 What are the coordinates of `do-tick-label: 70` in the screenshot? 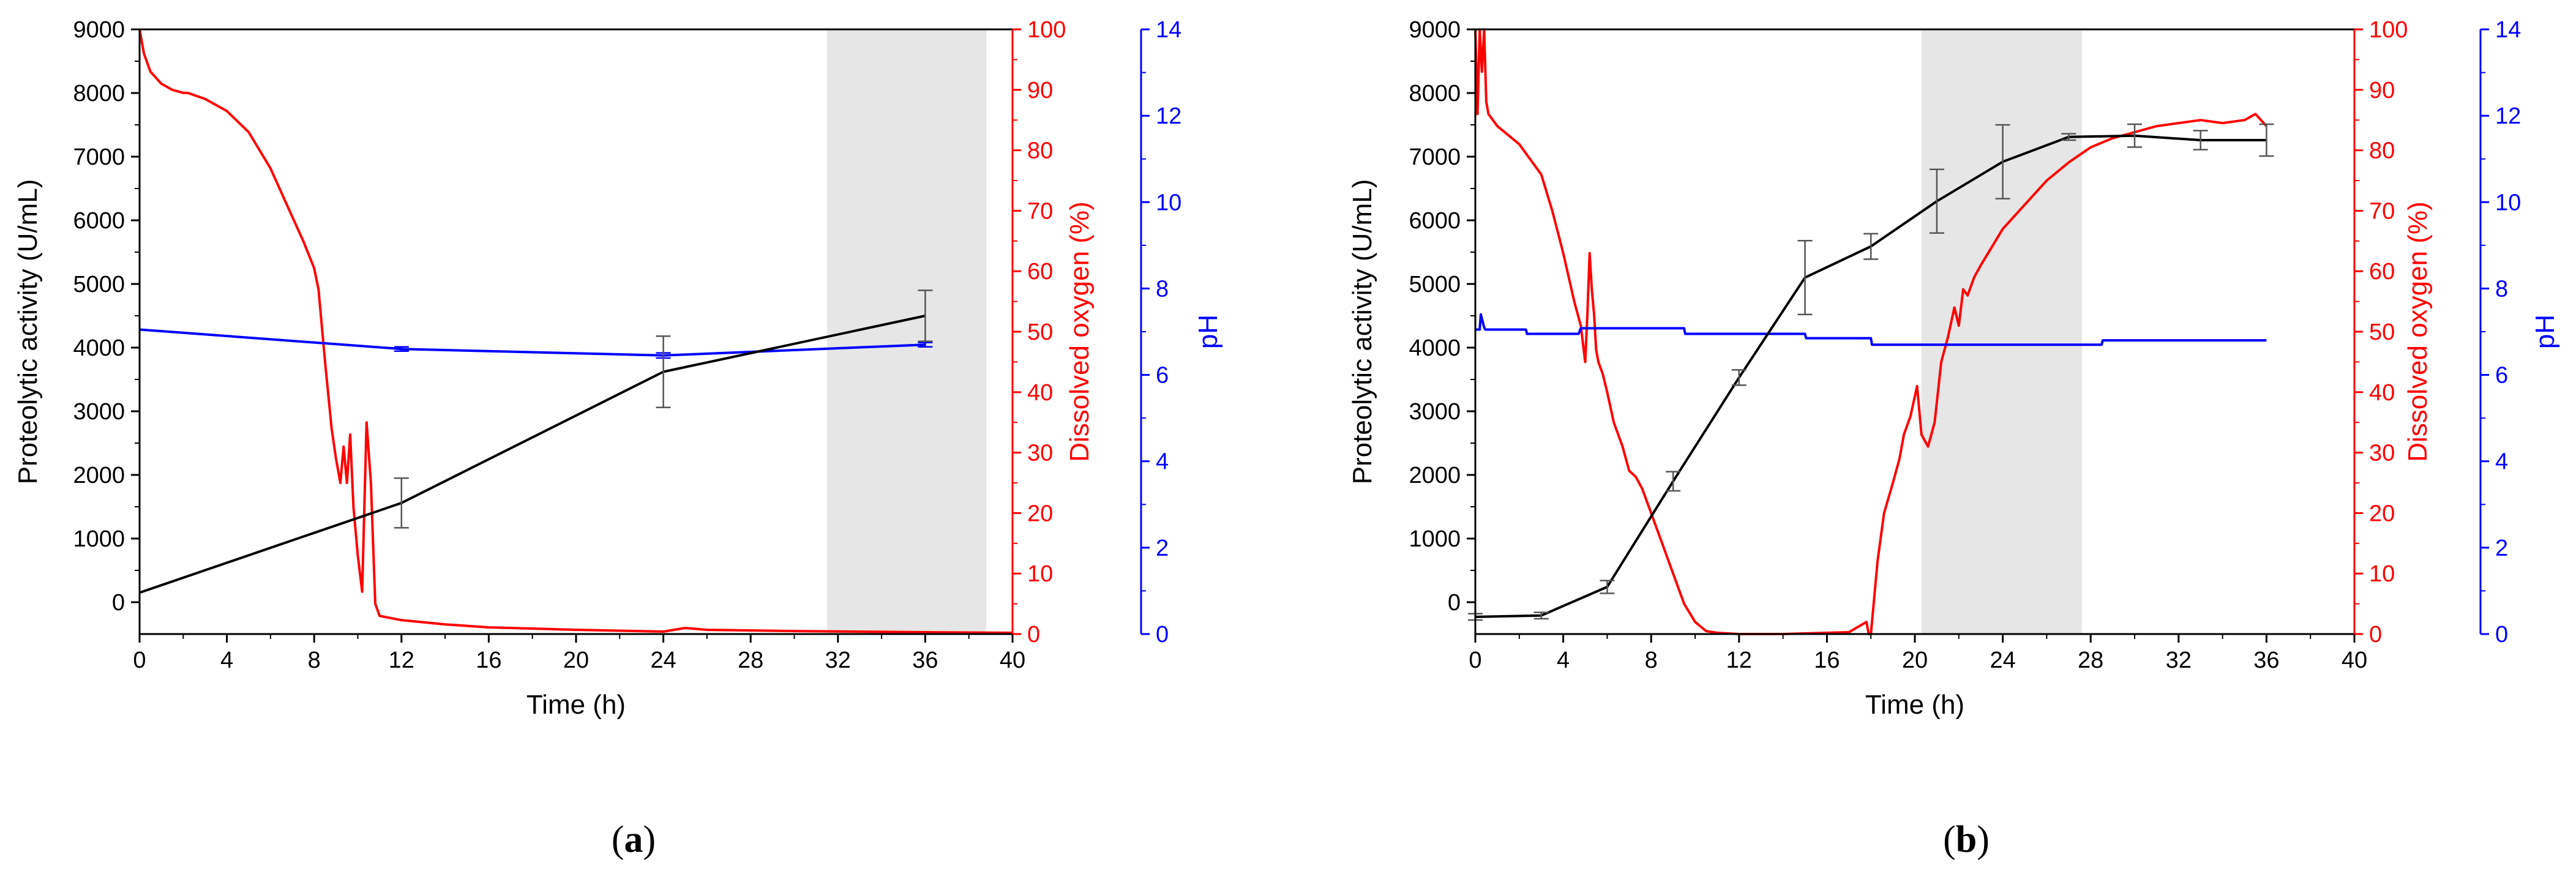 It's located at (1040, 211).